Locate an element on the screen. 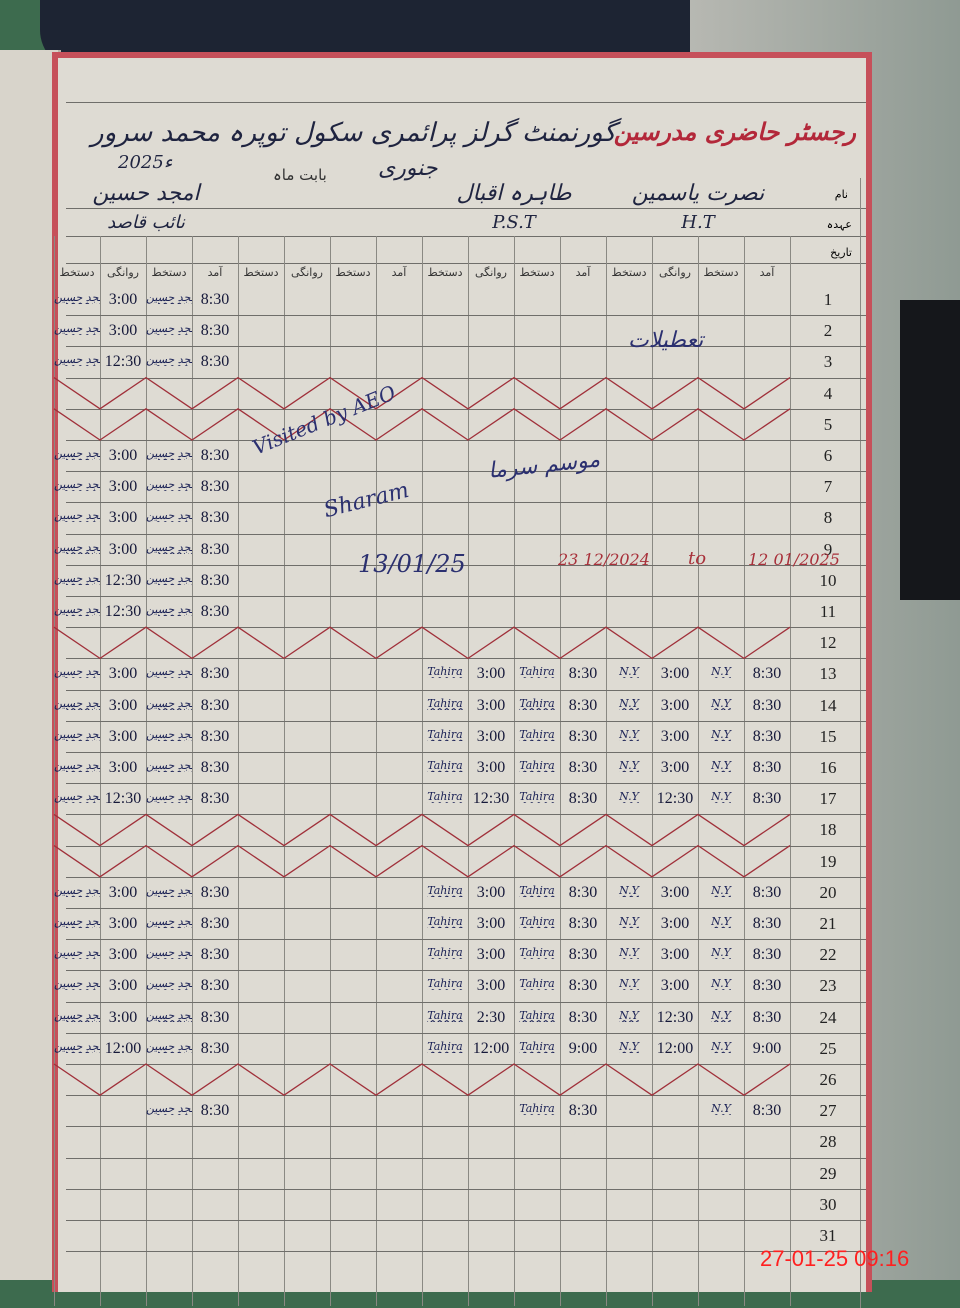 Image resolution: width=960 pixels, height=1308 pixels. designation-row-label: عہدہ is located at coordinates (839, 224).